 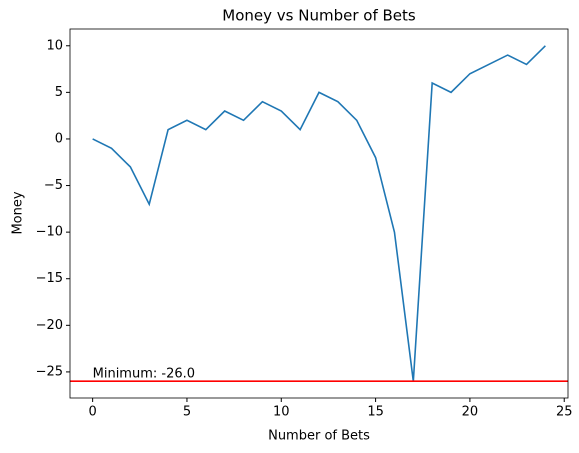 I want to click on y-axis-label: Money, so click(x=18, y=212).